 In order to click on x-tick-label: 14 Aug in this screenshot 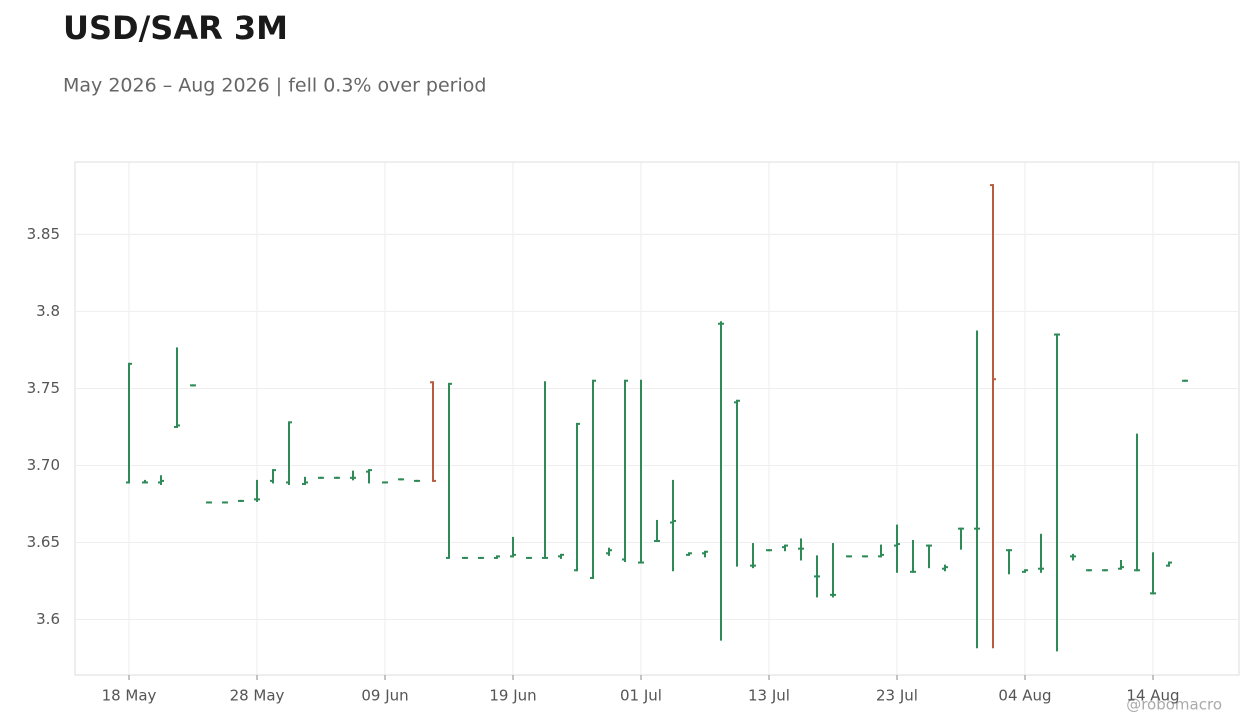, I will do `click(1152, 696)`.